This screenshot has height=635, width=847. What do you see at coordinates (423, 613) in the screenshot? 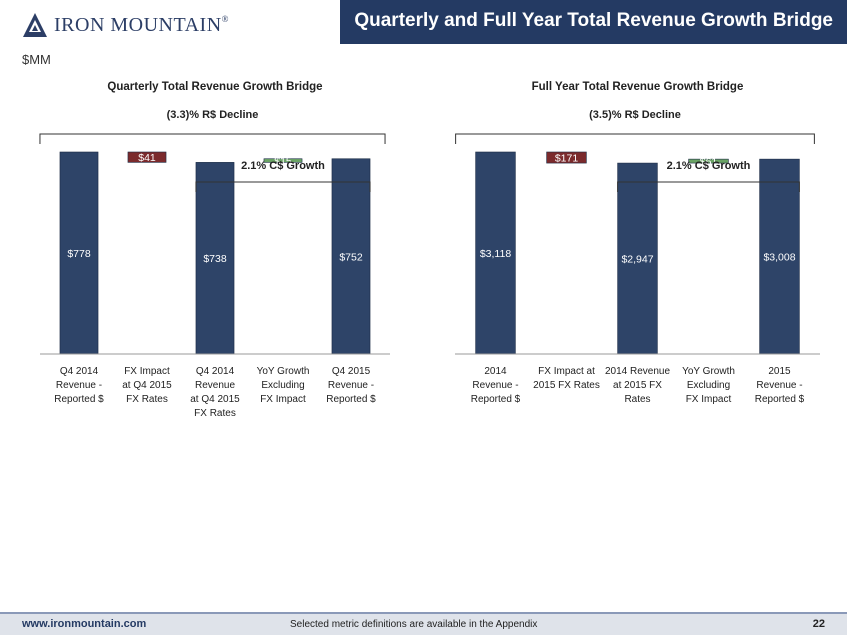
I see `footer-divider` at bounding box center [423, 613].